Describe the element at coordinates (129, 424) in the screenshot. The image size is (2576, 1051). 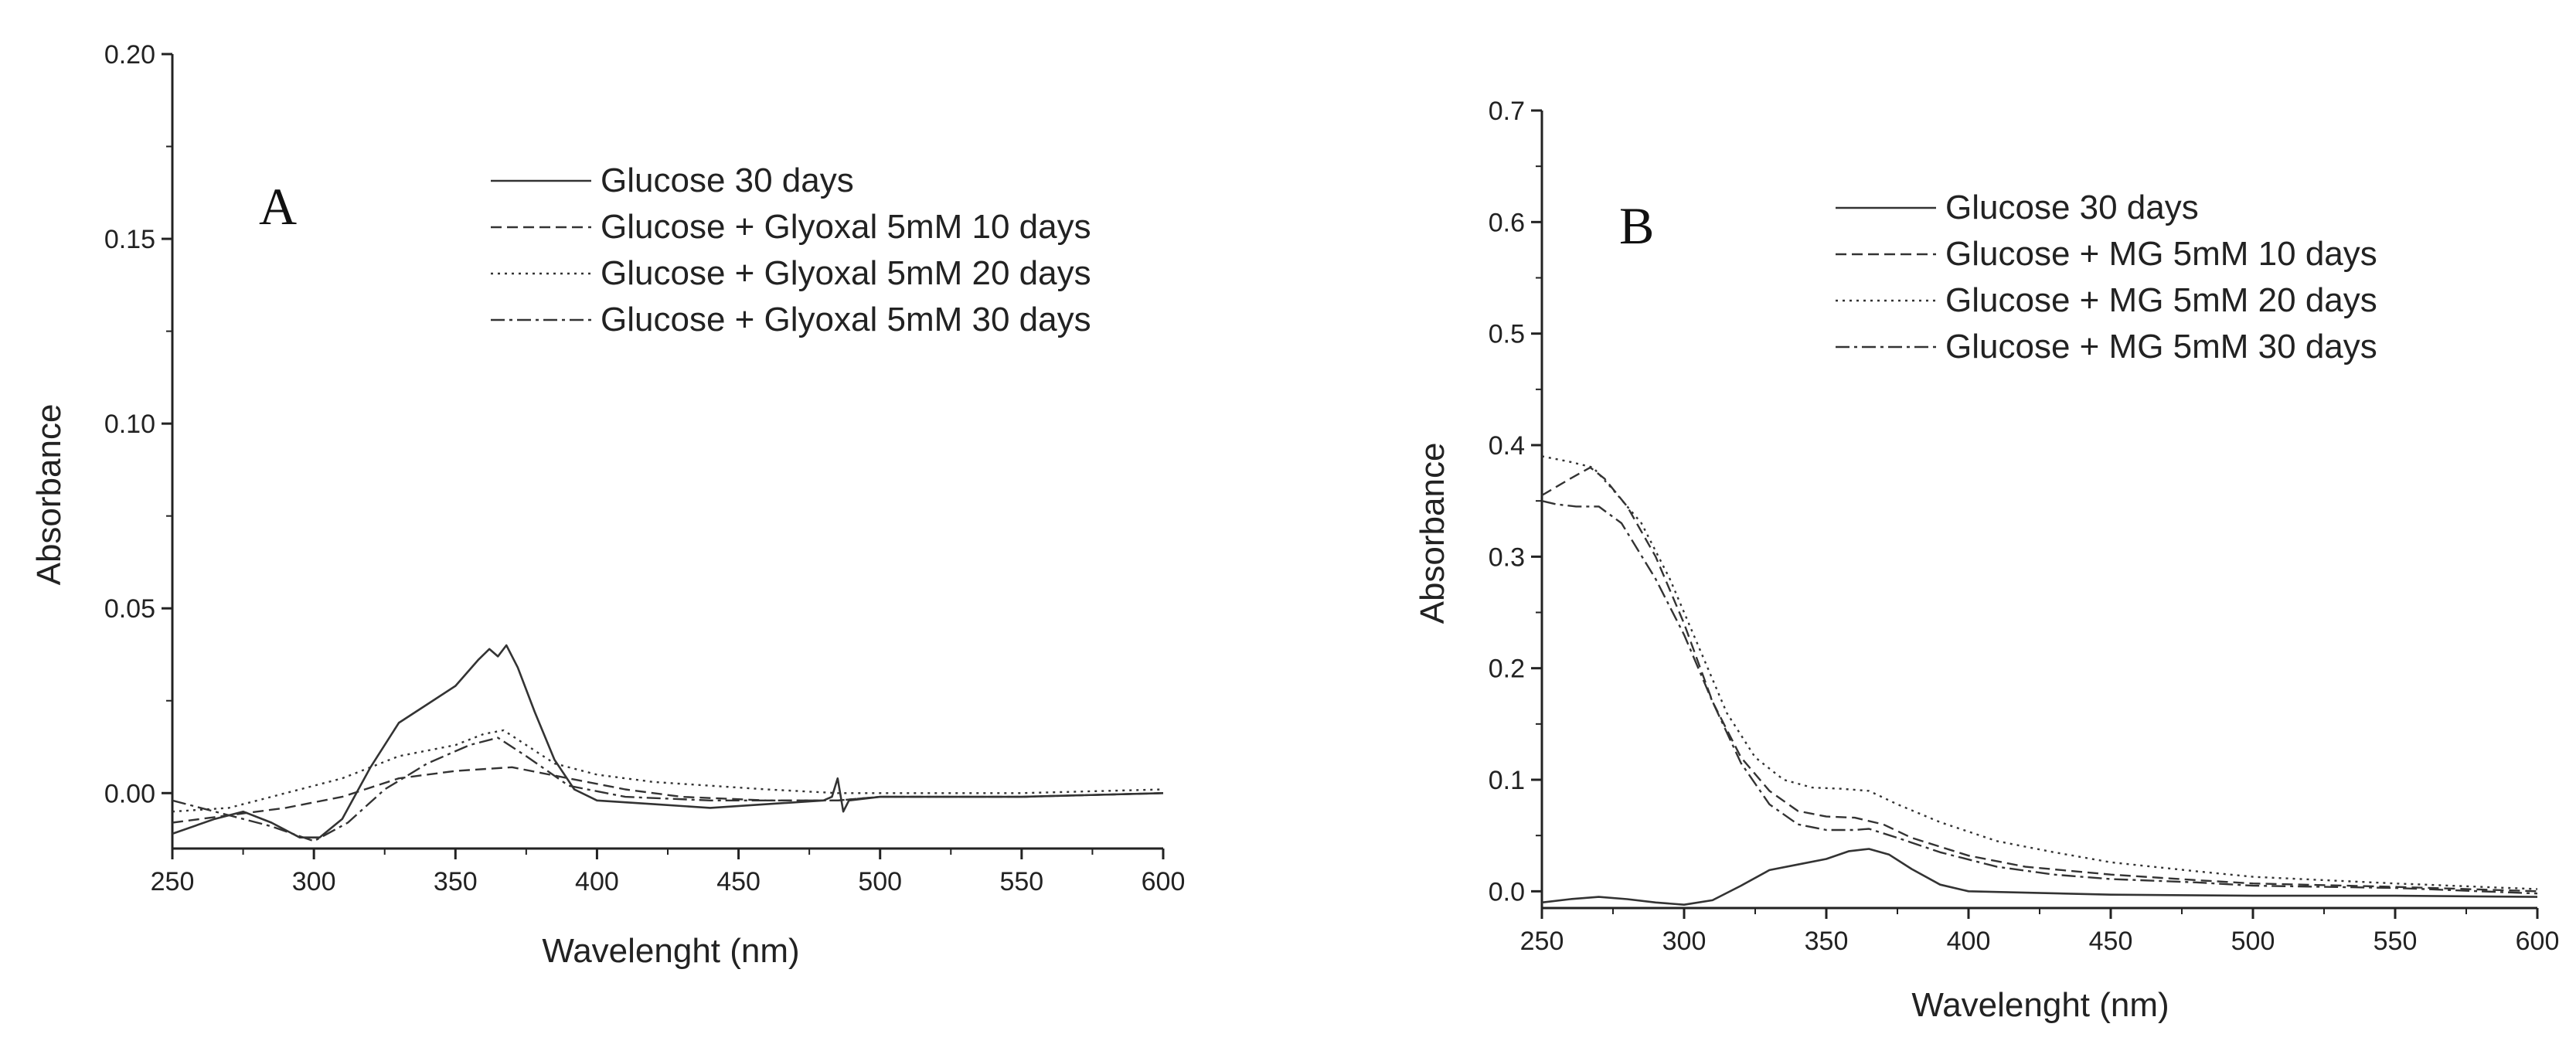
I see `panel-a-y-tick-label: 0.10` at that location.